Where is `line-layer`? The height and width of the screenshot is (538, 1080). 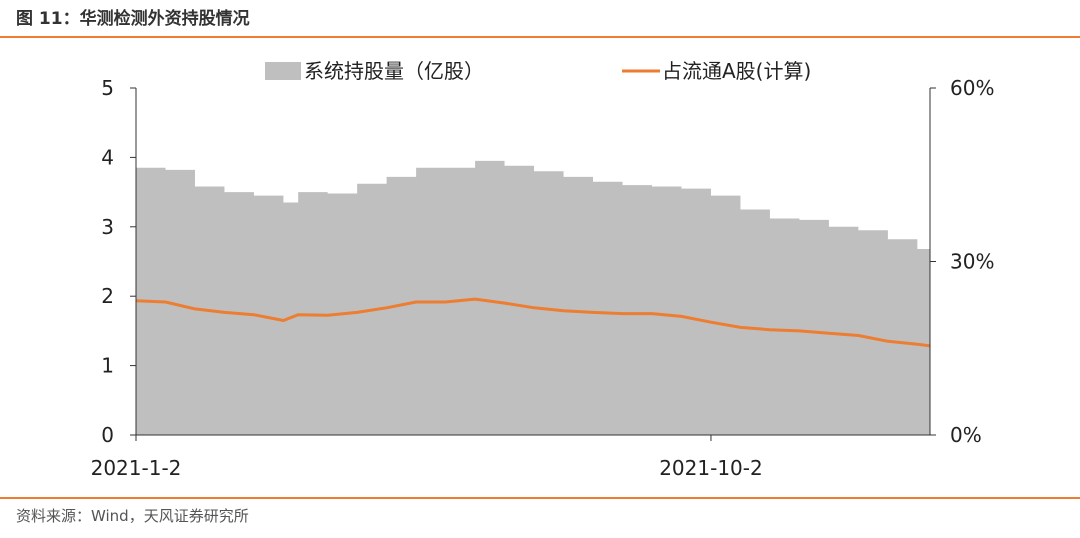
line-layer is located at coordinates (533, 322).